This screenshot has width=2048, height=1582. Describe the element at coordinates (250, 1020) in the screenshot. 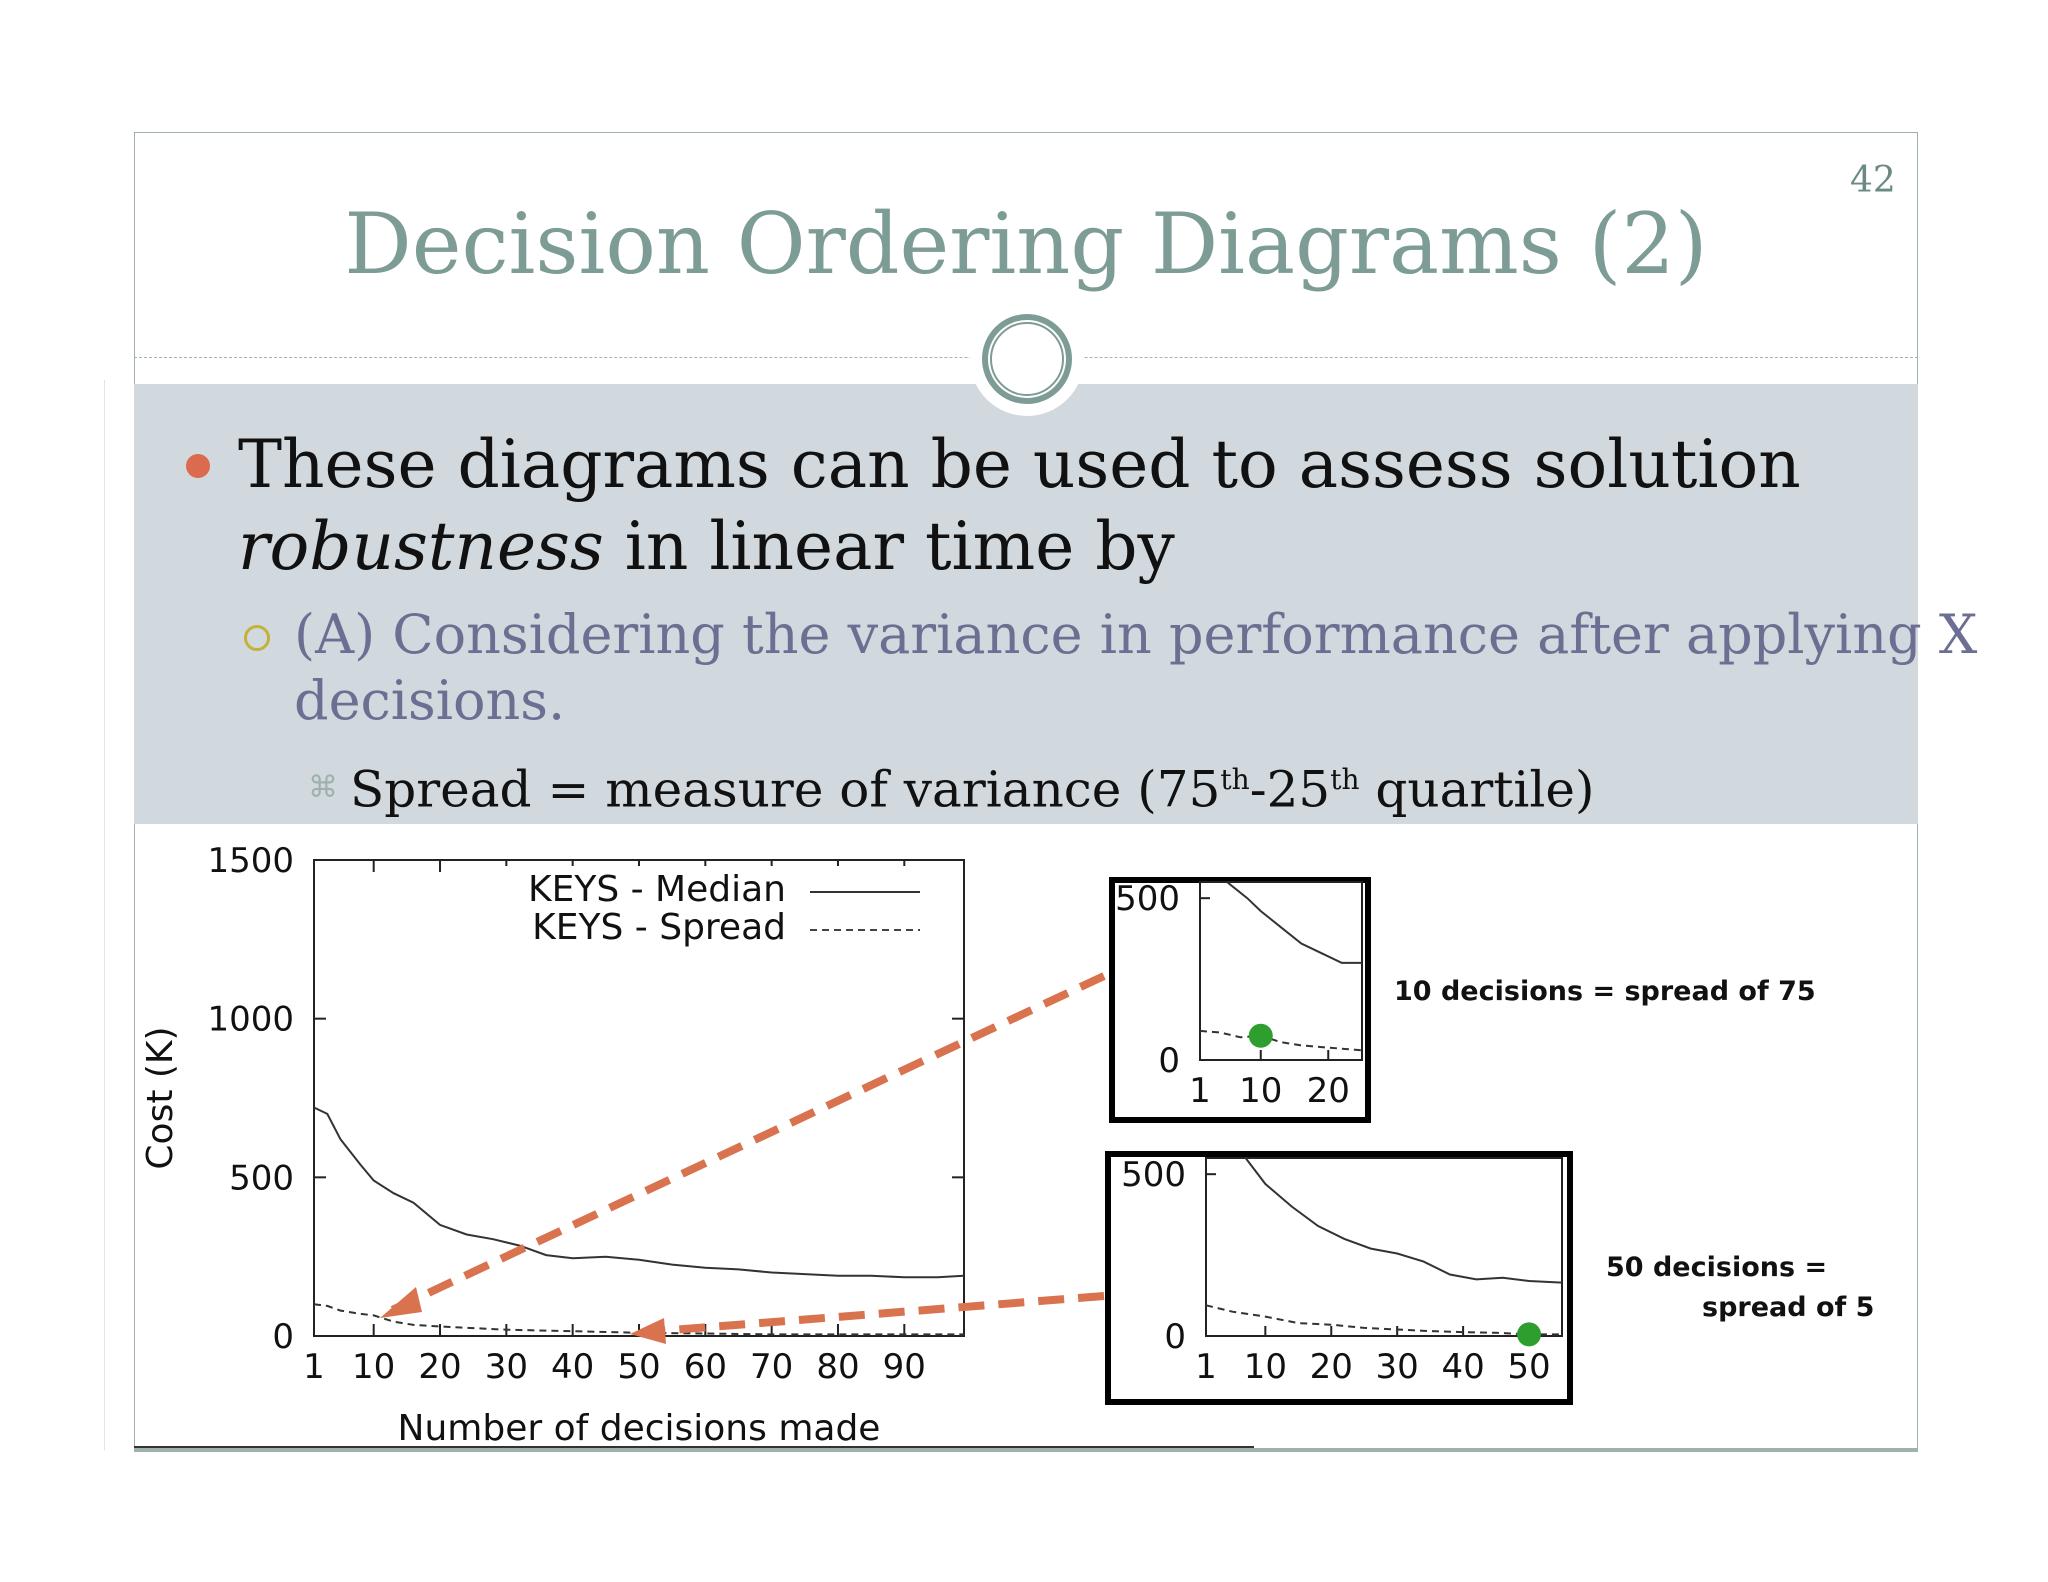

I see `main-y-tick-label: 1000` at that location.